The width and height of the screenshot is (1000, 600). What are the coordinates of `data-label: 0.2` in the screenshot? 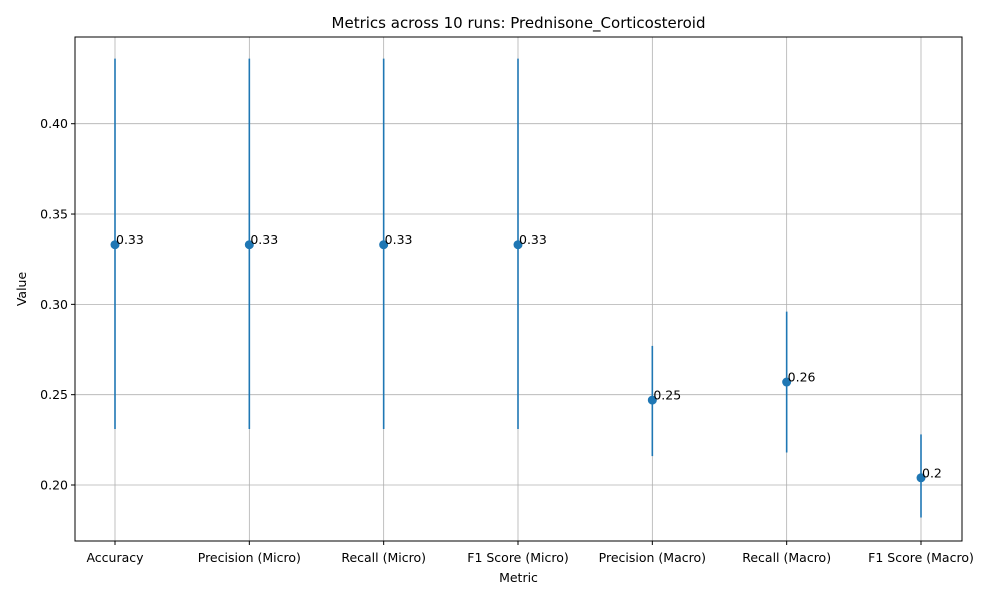 It's located at (932, 472).